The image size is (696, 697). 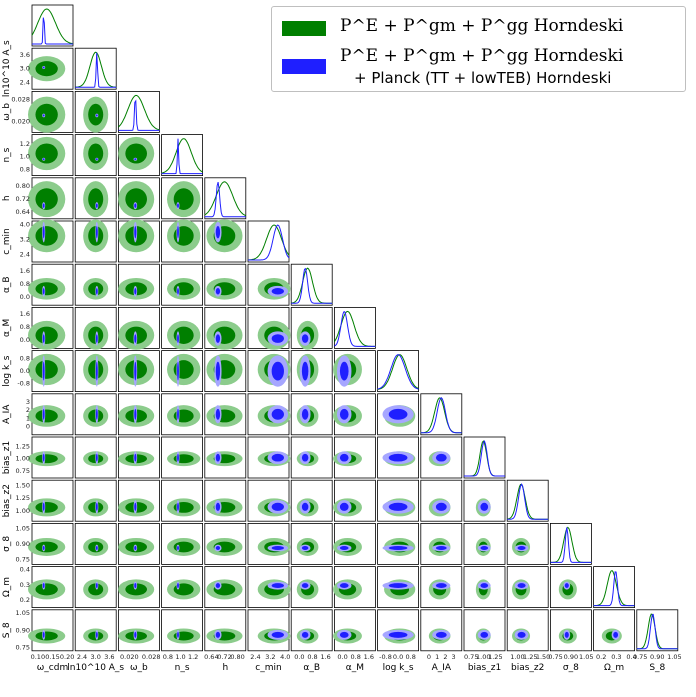 What do you see at coordinates (355, 668) in the screenshot?
I see `x-label-7: α_M` at bounding box center [355, 668].